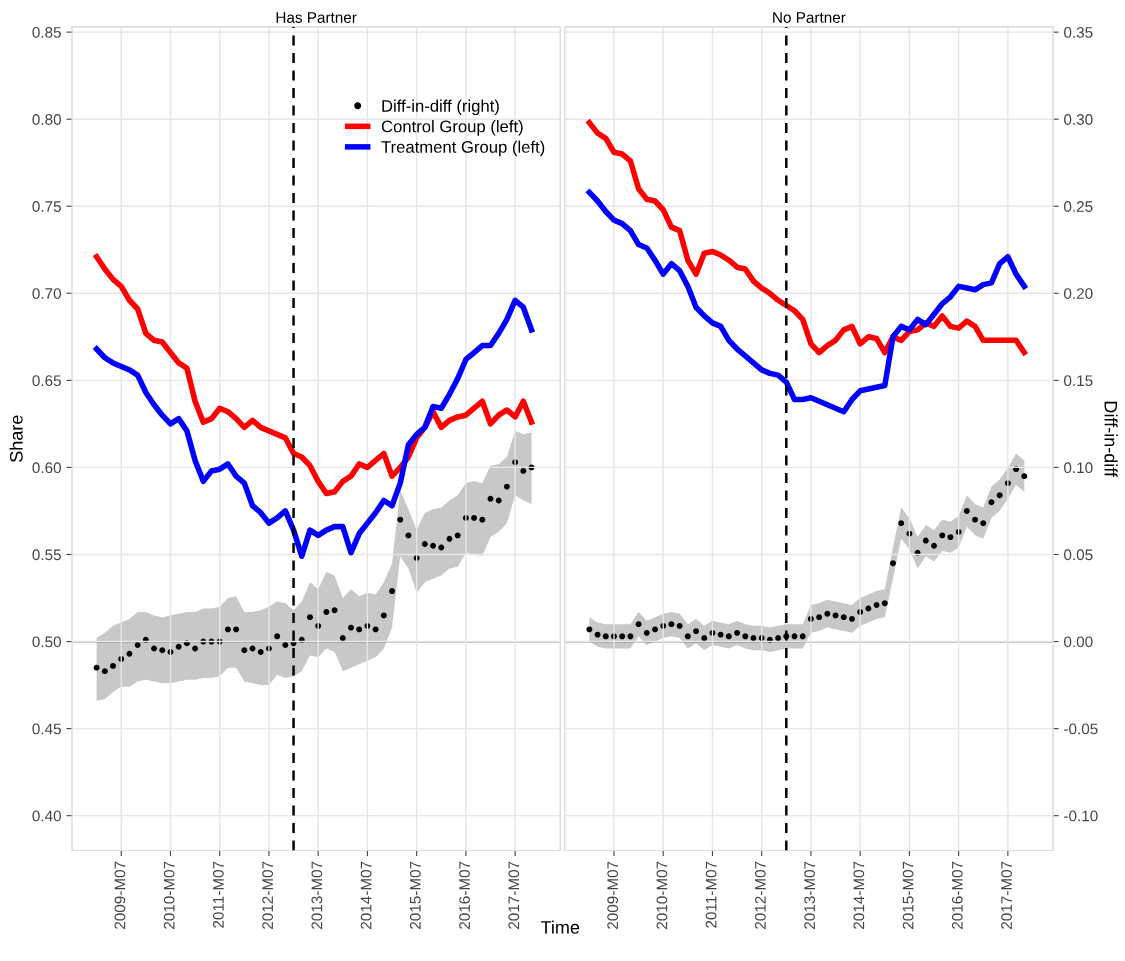  Describe the element at coordinates (1081, 729) in the screenshot. I see `y2-tick-label: -0.05` at that location.